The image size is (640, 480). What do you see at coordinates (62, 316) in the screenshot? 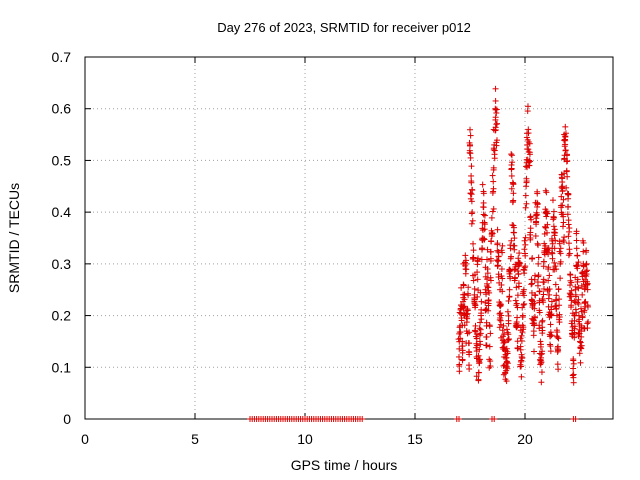
I see `y-tick-label: 0.2` at bounding box center [62, 316].